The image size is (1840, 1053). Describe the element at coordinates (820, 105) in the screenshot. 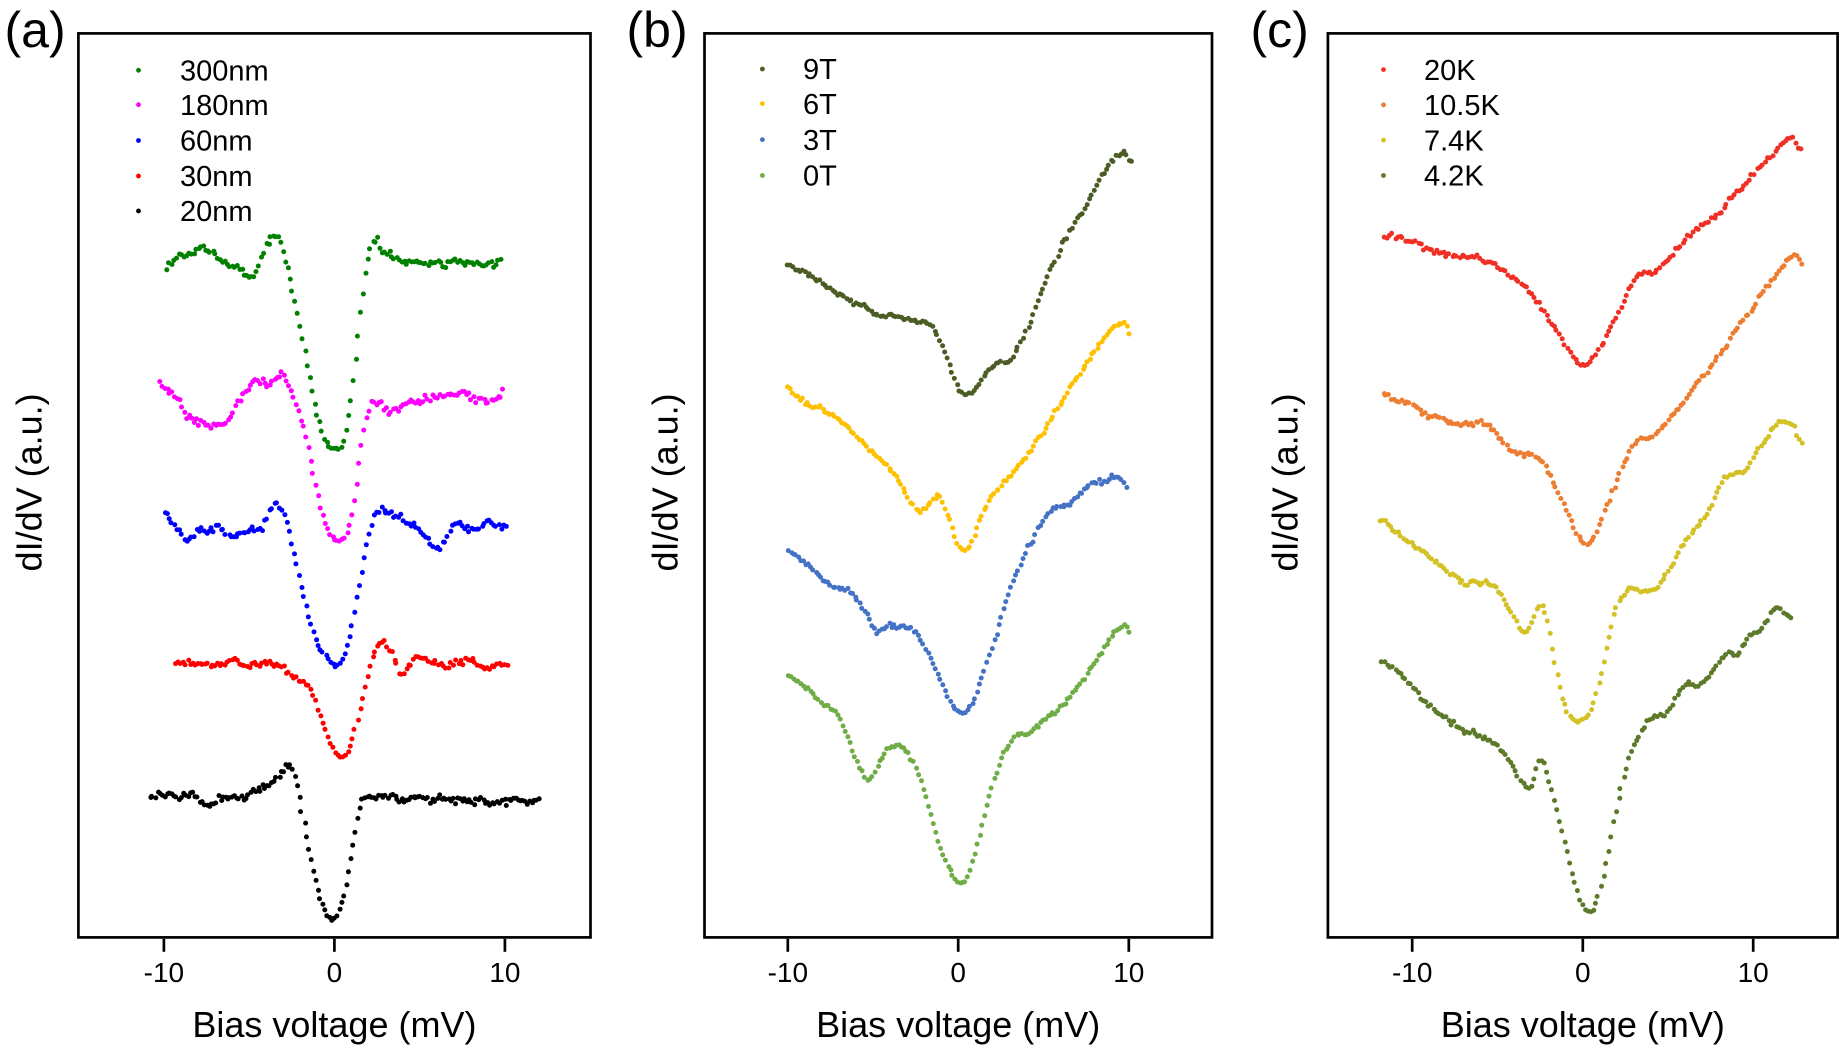

I see `svg-text: 6T` at that location.